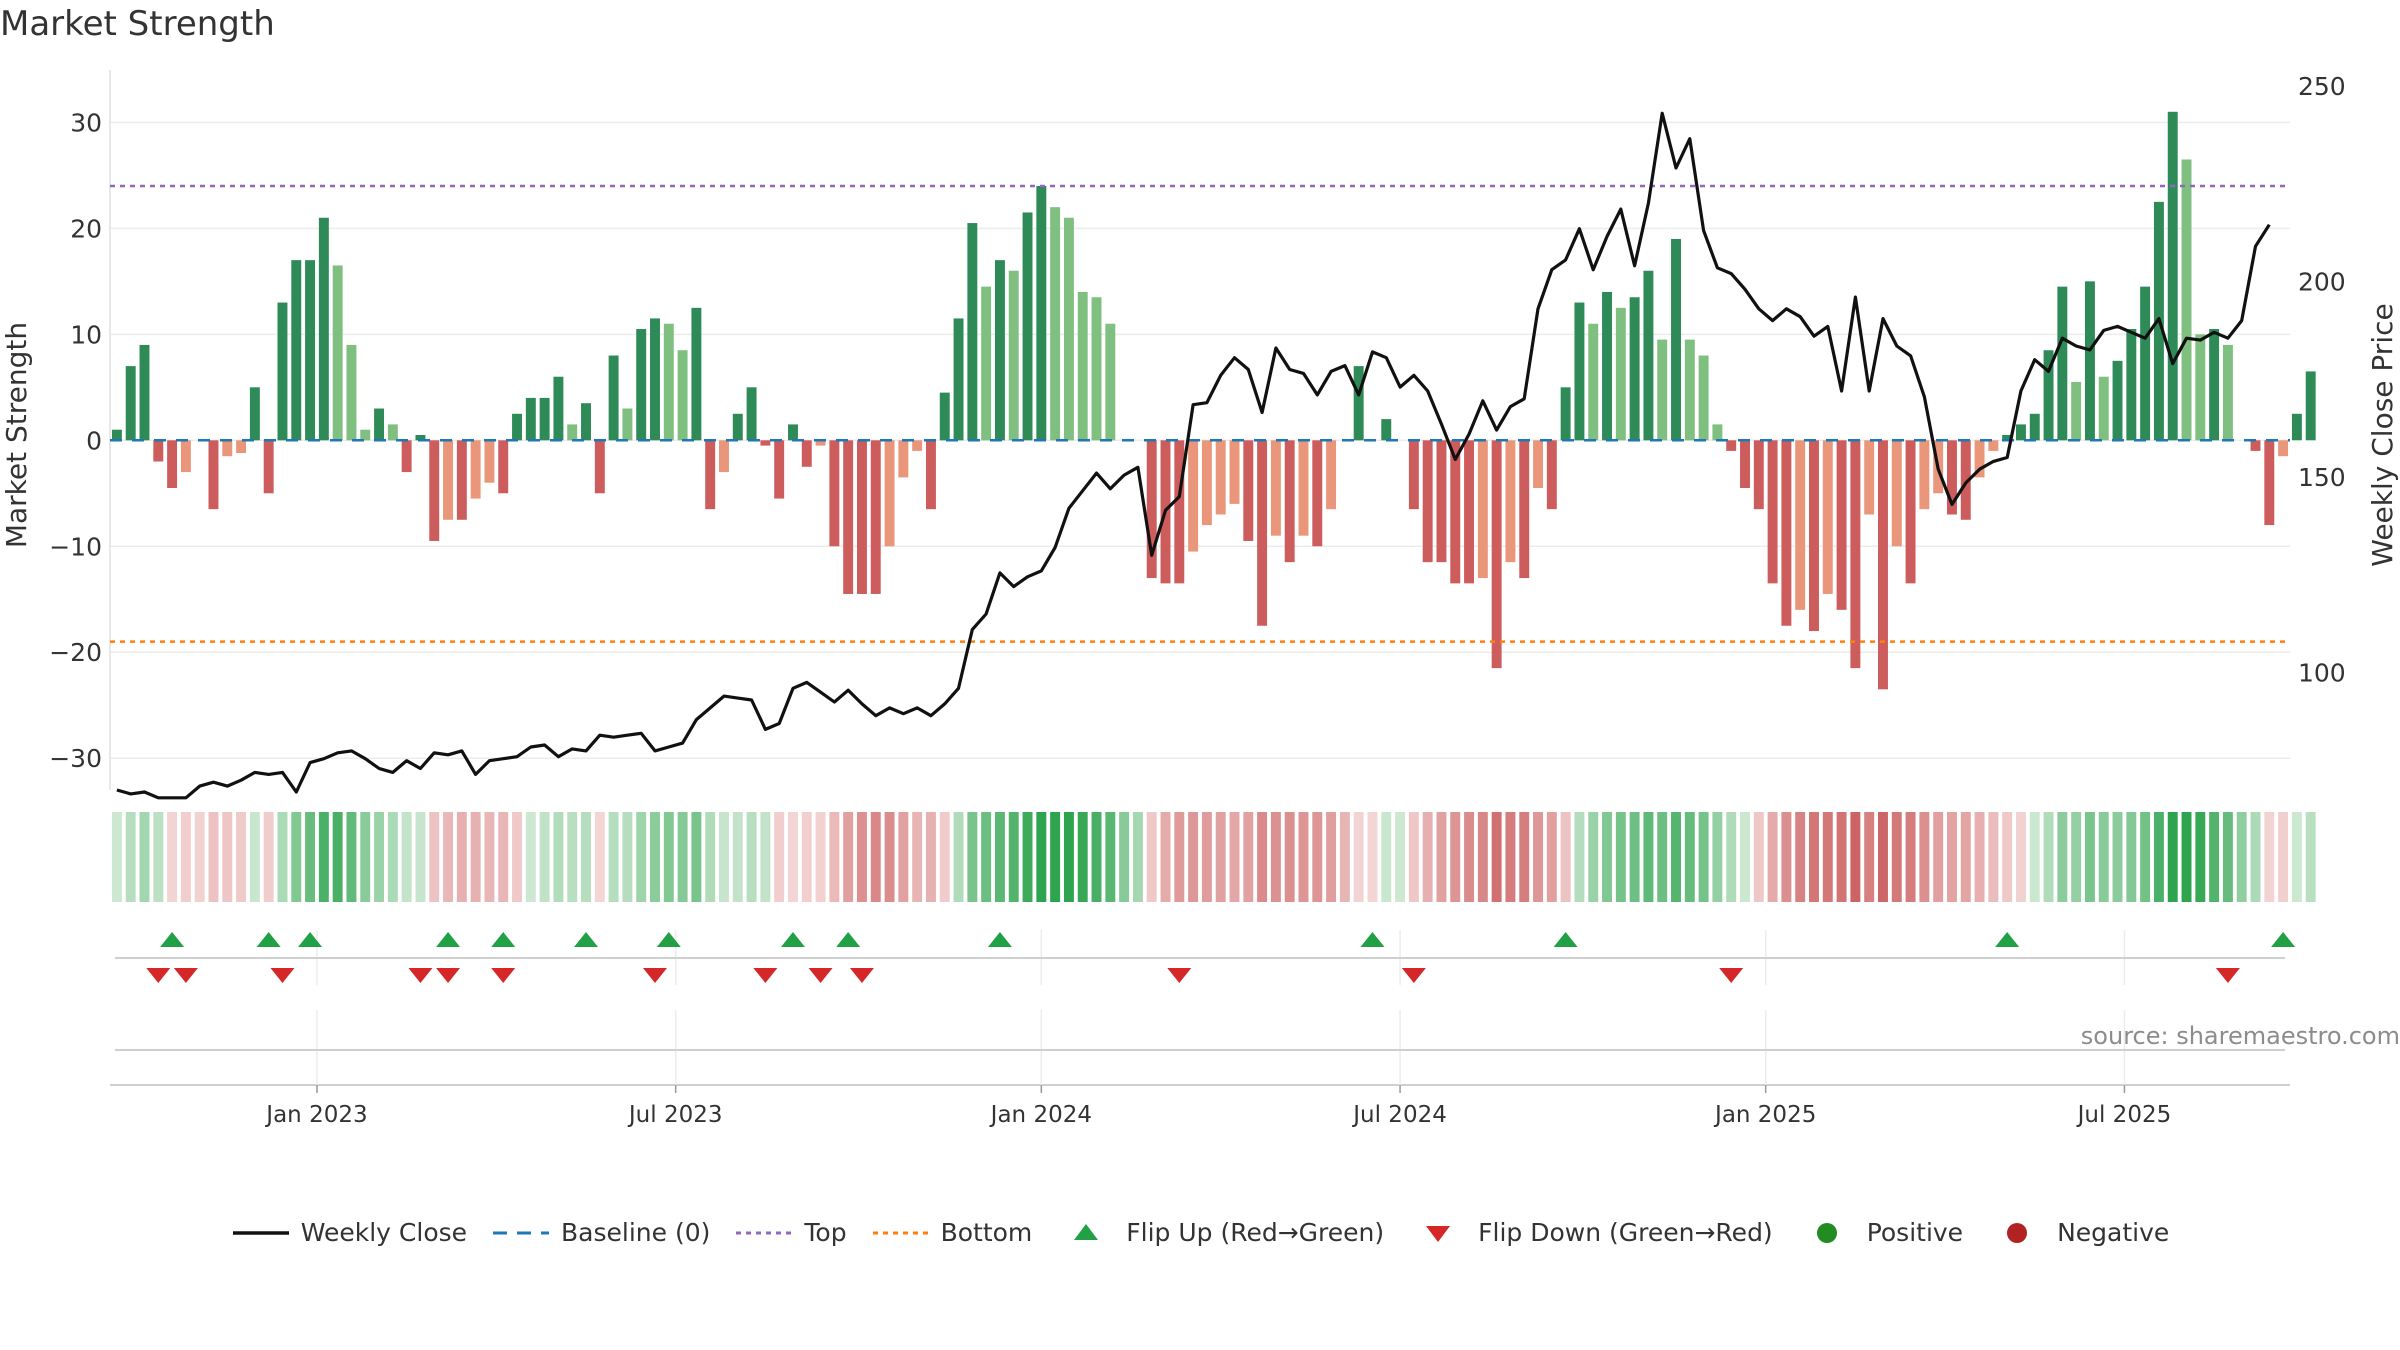 This screenshot has width=2400, height=1350. I want to click on baseline-swatch-icon, so click(526, 1233).